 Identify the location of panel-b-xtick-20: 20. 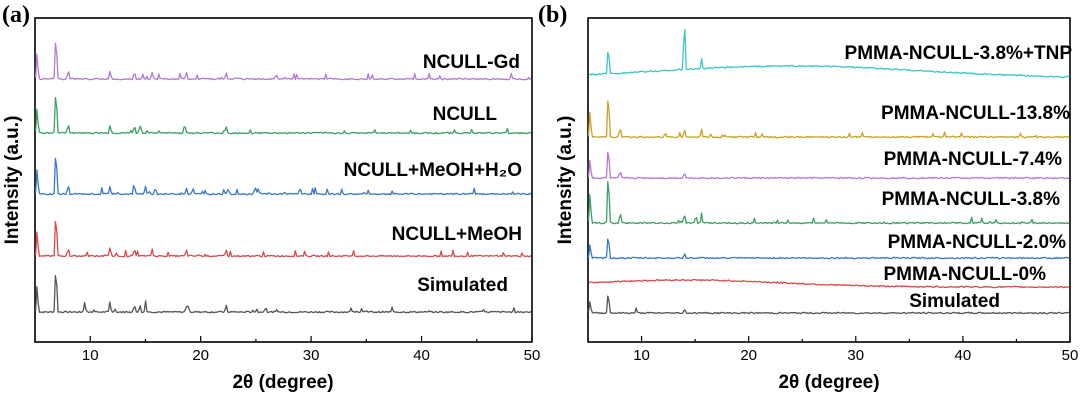
(748, 355).